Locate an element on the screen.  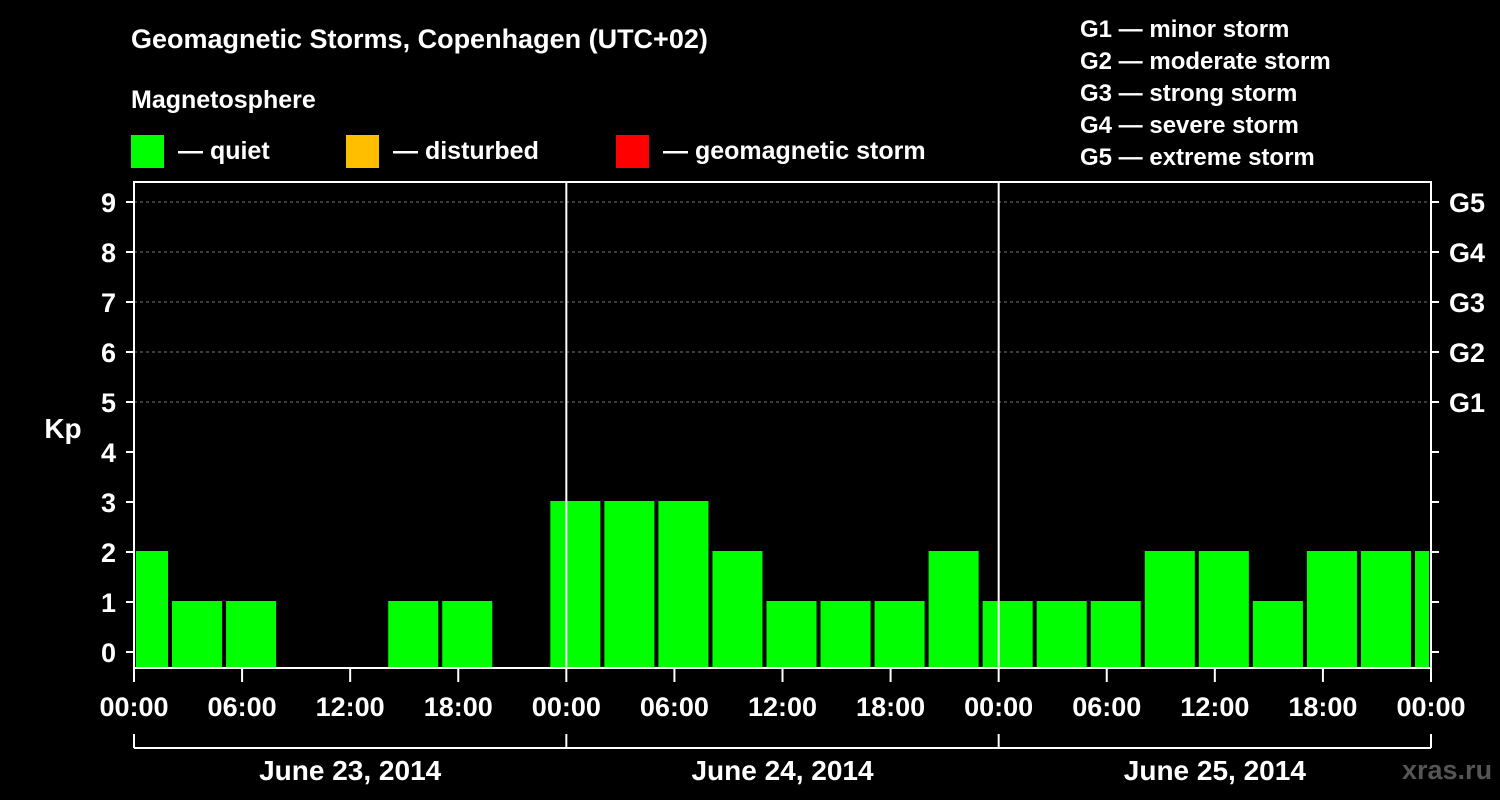
legend-label-quiet: — quiet is located at coordinates (224, 150).